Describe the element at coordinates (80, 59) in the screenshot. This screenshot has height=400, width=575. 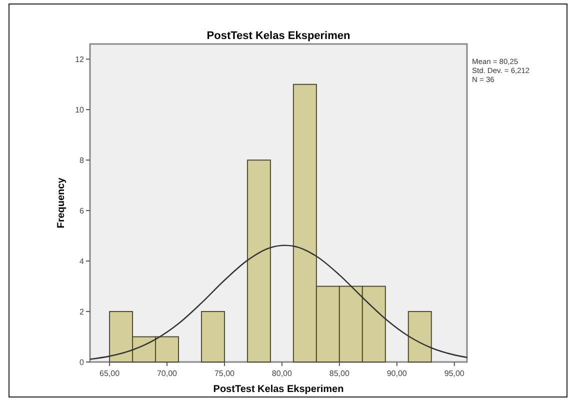
I see `y-tick-label: 12` at that location.